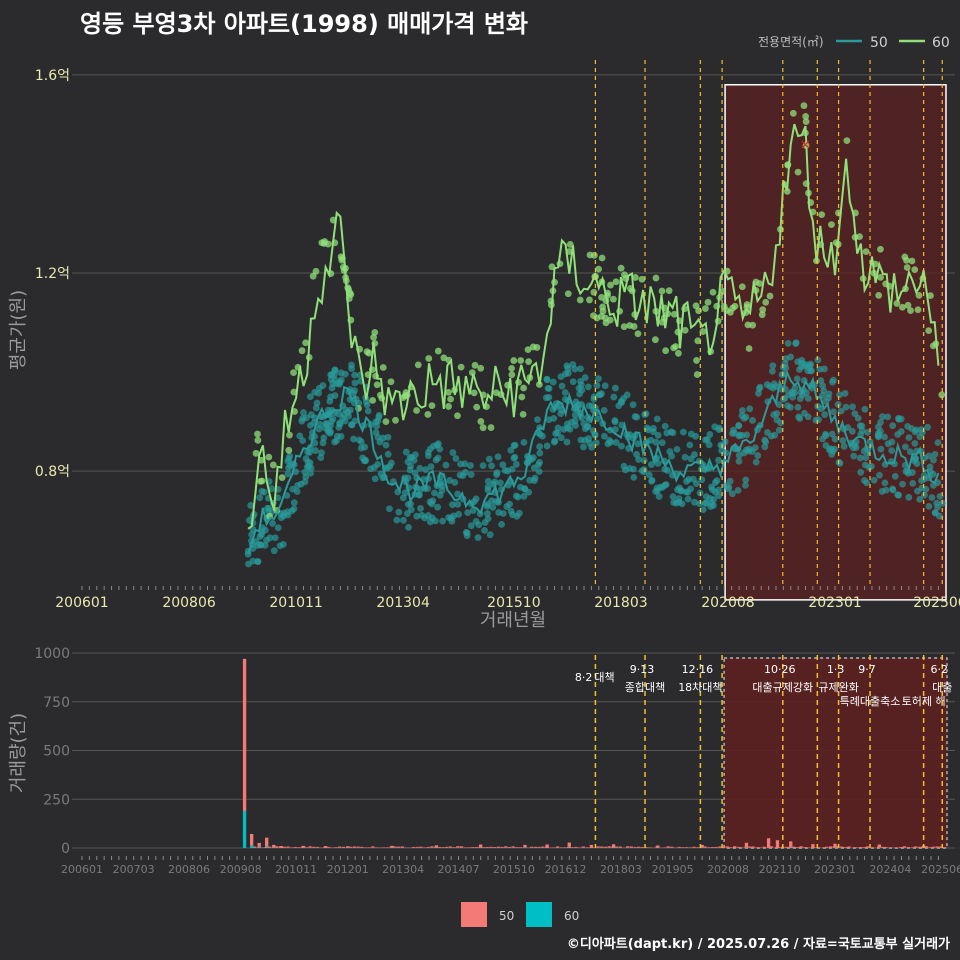  Describe the element at coordinates (18, 330) in the screenshot. I see `y-axis-title-price: 평균가(원)` at that location.